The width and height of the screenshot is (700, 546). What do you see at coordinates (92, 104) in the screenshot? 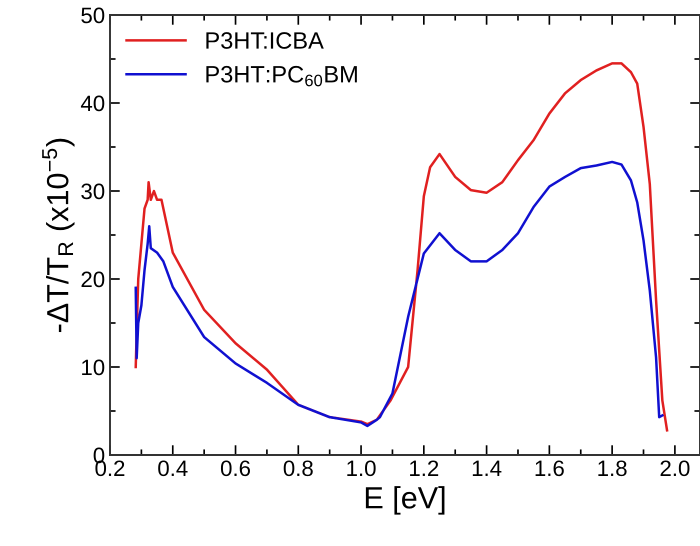
I see `y-tick-label: 40` at bounding box center [92, 104].